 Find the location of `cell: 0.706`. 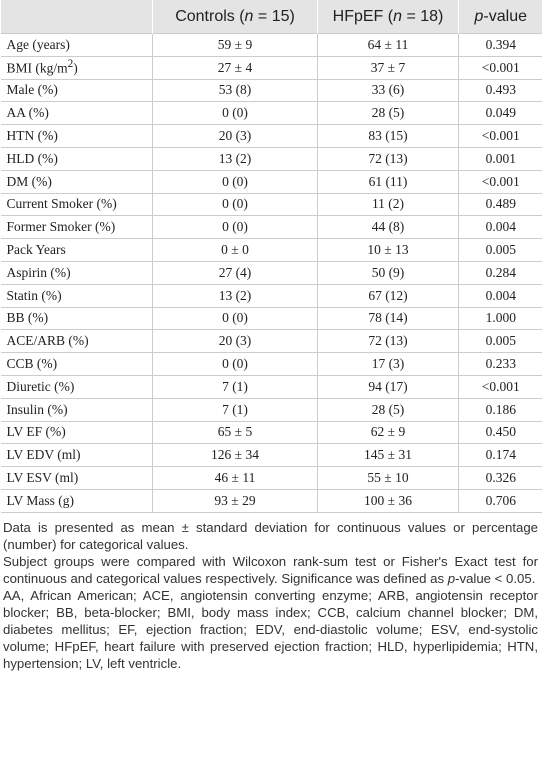

cell: 0.706 is located at coordinates (500, 500).